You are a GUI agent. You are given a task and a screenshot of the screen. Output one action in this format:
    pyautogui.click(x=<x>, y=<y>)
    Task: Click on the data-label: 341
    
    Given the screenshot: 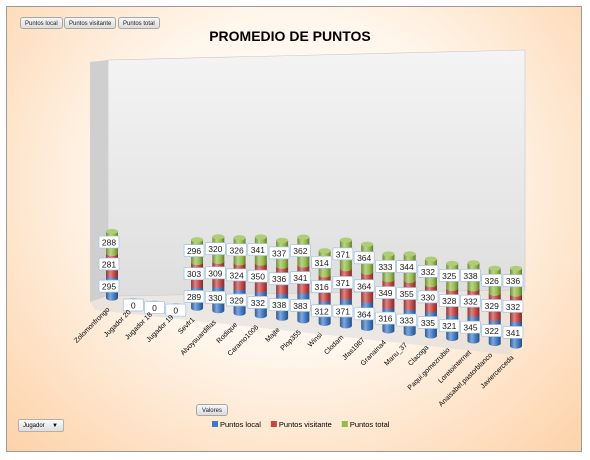 What is the action you would take?
    pyautogui.click(x=513, y=332)
    